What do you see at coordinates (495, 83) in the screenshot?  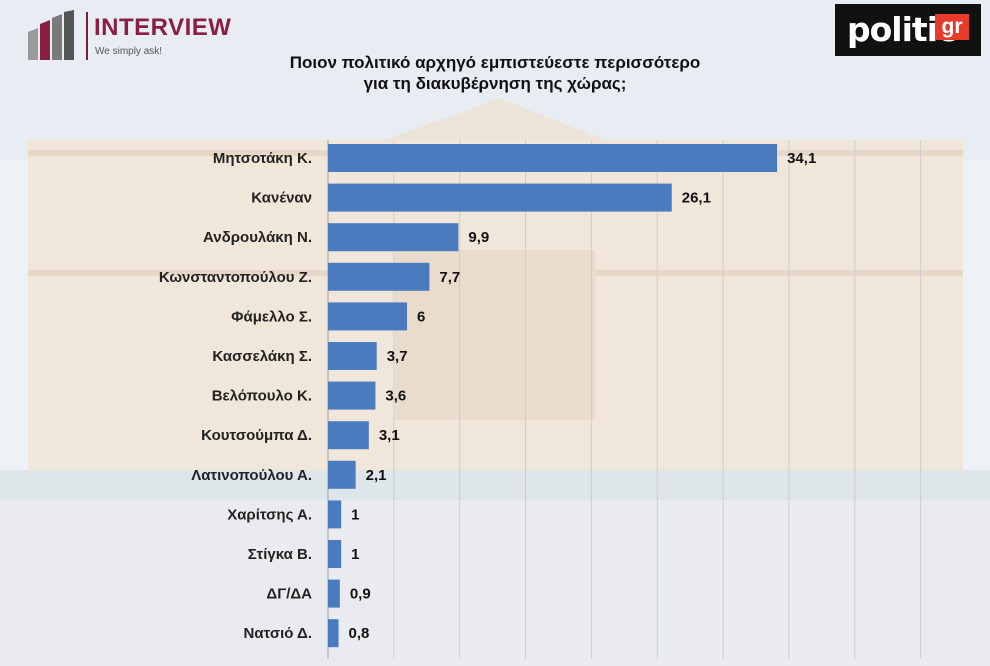 I see `chart-title-line-2: για τη διακυβέρνηση της χώρας;` at bounding box center [495, 83].